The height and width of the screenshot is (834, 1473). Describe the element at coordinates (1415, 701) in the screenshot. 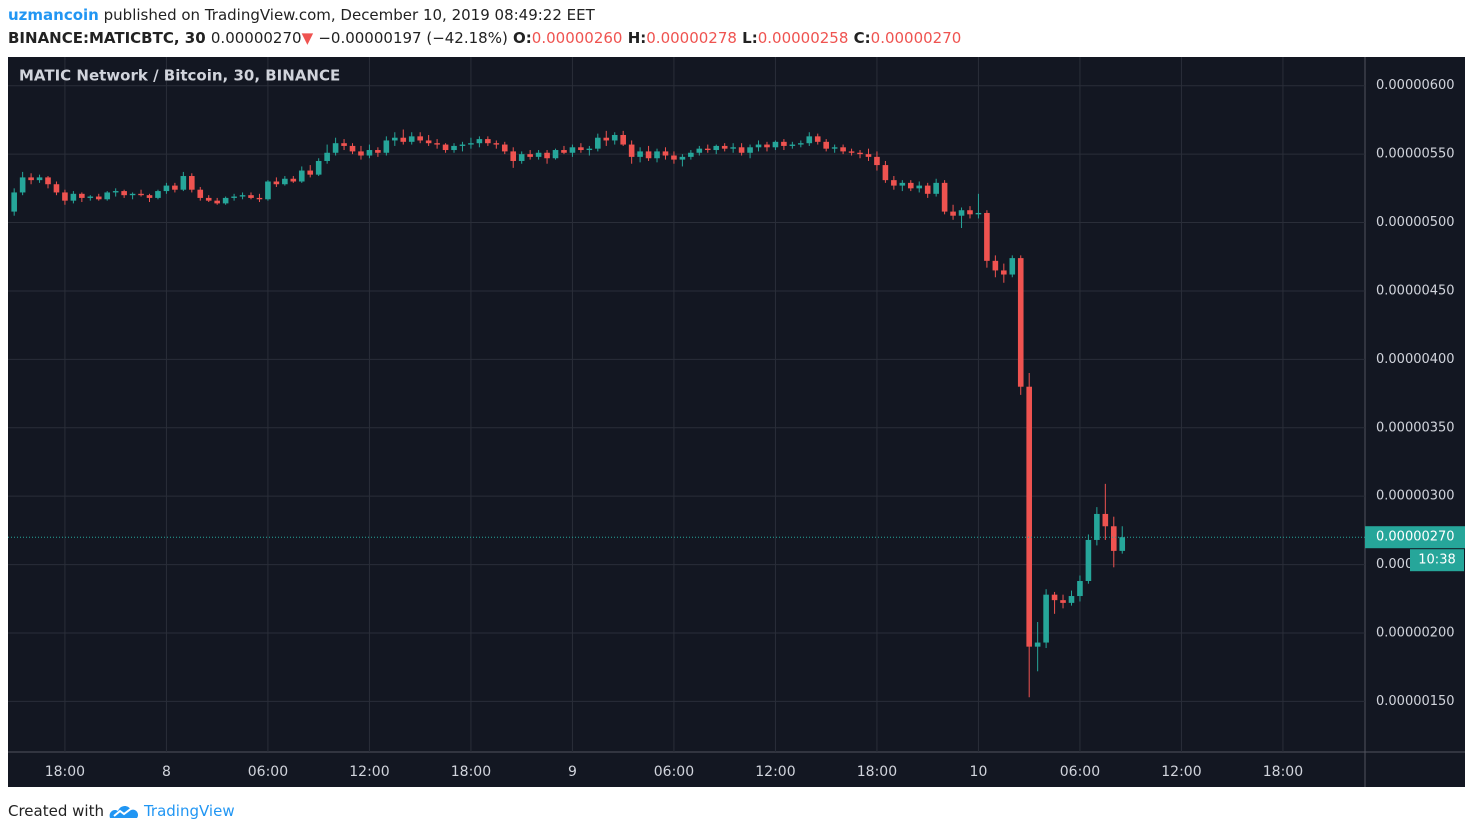

I see `y-tick-label: 0.00000150` at that location.